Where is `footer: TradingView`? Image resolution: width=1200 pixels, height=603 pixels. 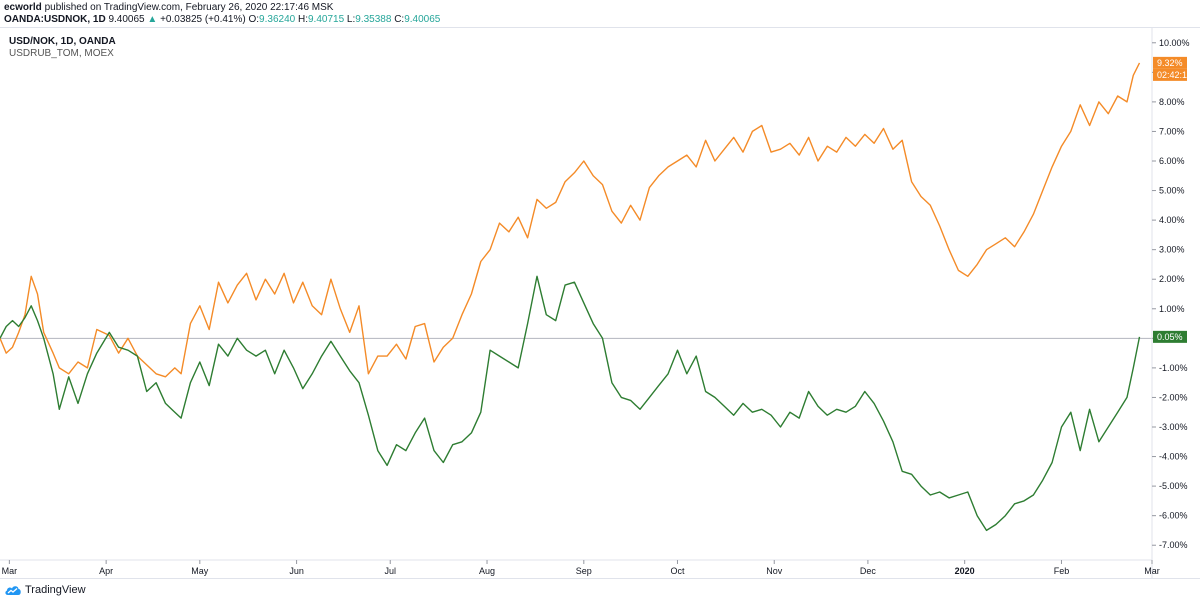
footer: TradingView is located at coordinates (600, 590).